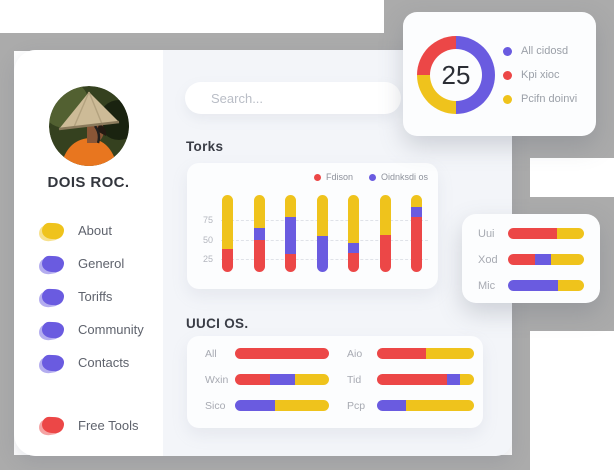 The width and height of the screenshot is (614, 470). Describe the element at coordinates (410, 387) in the screenshot. I see `uuci-column-right: Aio Tid Pcp` at that location.